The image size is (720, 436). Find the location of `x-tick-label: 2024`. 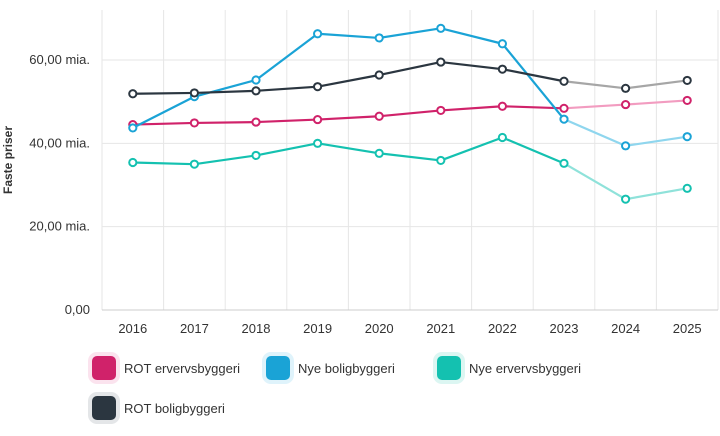

x-tick-label: 2024 is located at coordinates (625, 328).